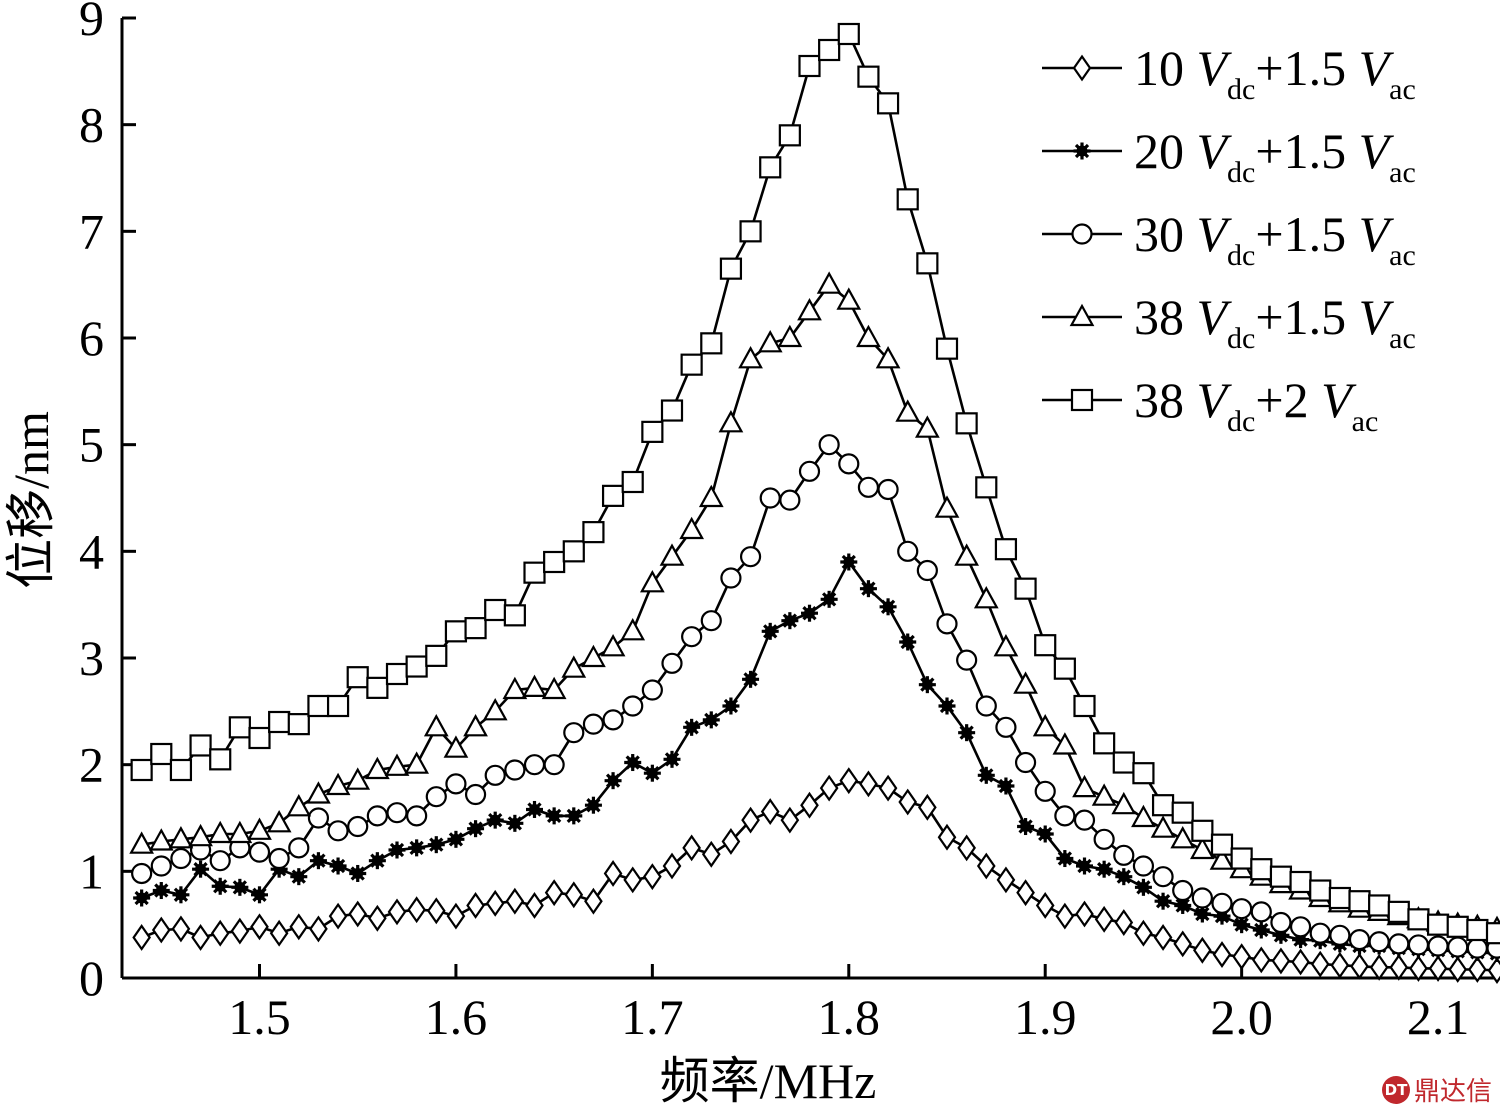 The image size is (1500, 1114). Describe the element at coordinates (1159, 317) in the screenshot. I see `legend-main: 38` at that location.